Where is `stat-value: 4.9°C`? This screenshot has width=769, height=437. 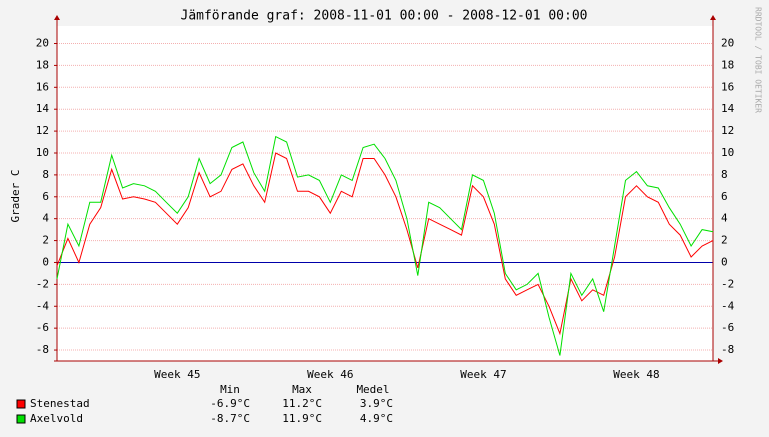
stat-value: 4.9°C is located at coordinates (376, 418).